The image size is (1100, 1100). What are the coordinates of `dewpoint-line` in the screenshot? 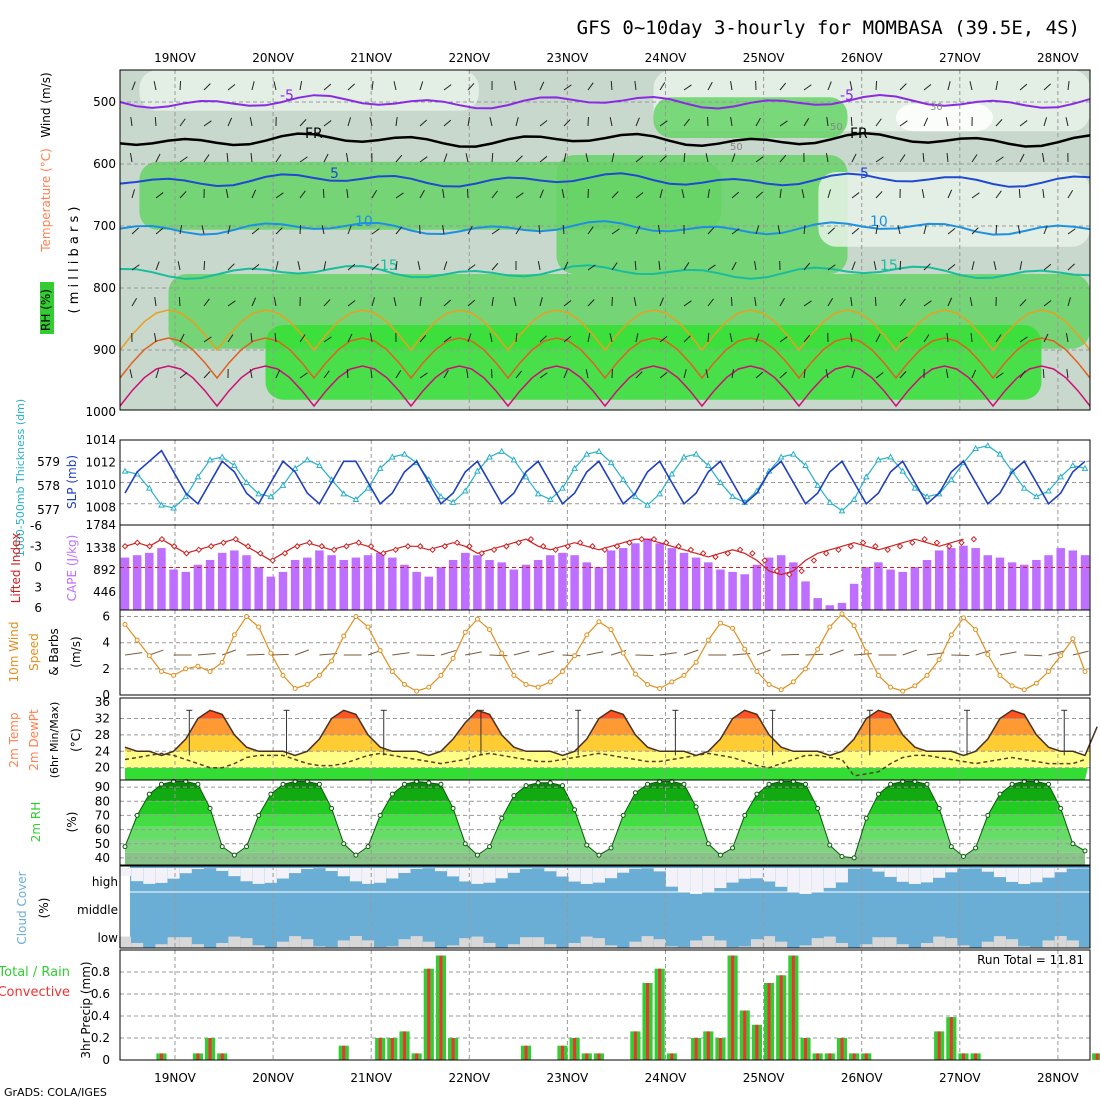 It's located at (605, 764).